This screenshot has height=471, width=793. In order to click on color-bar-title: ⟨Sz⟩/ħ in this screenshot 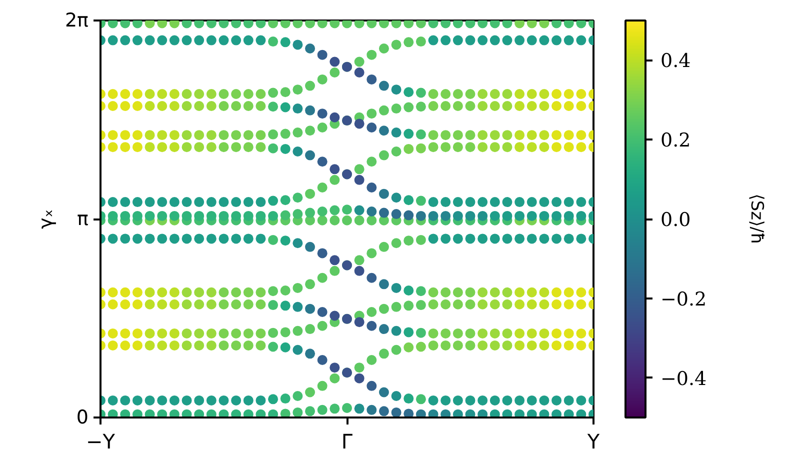, I will do `click(756, 219)`.